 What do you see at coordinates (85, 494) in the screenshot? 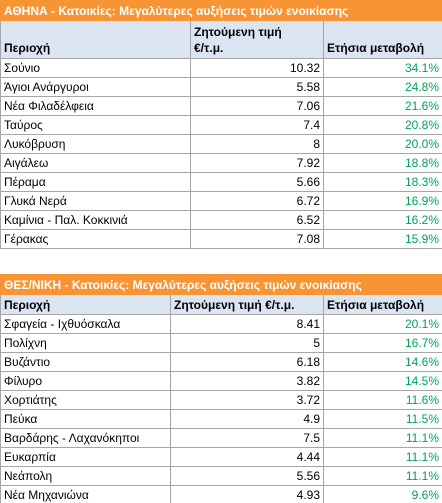
I see `area-cell: Νέα Μηχανιώνα` at bounding box center [85, 494].